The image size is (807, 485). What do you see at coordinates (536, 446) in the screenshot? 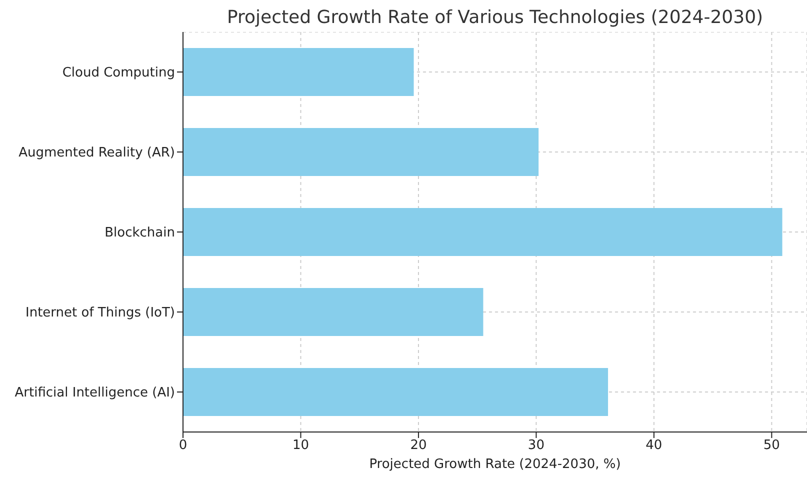
I see `x-tick-label: 30` at bounding box center [536, 446].